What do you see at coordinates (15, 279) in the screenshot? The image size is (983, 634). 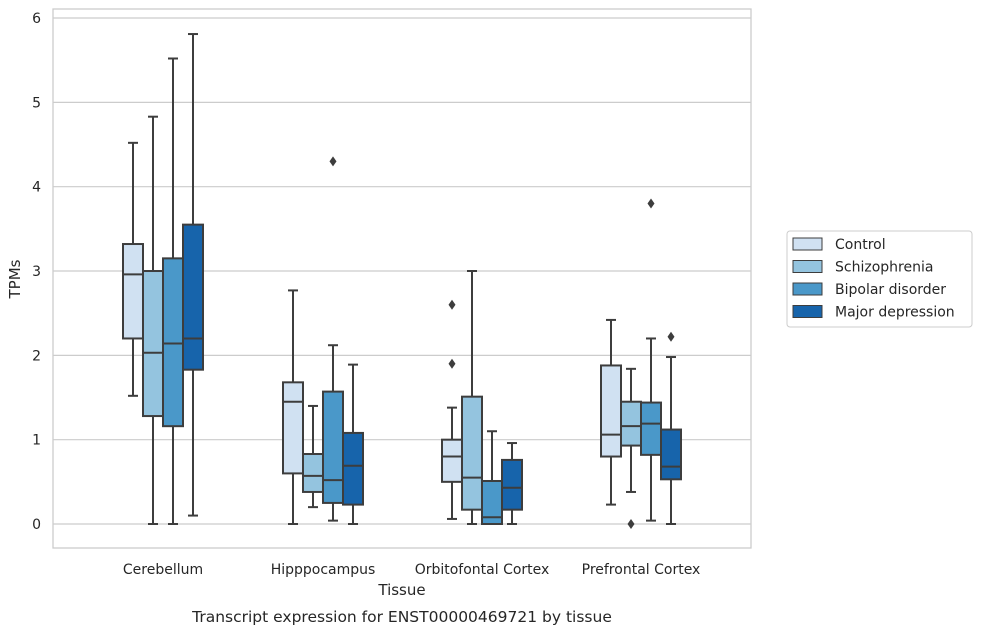 I see `y-axis-title: TPMs` at bounding box center [15, 279].